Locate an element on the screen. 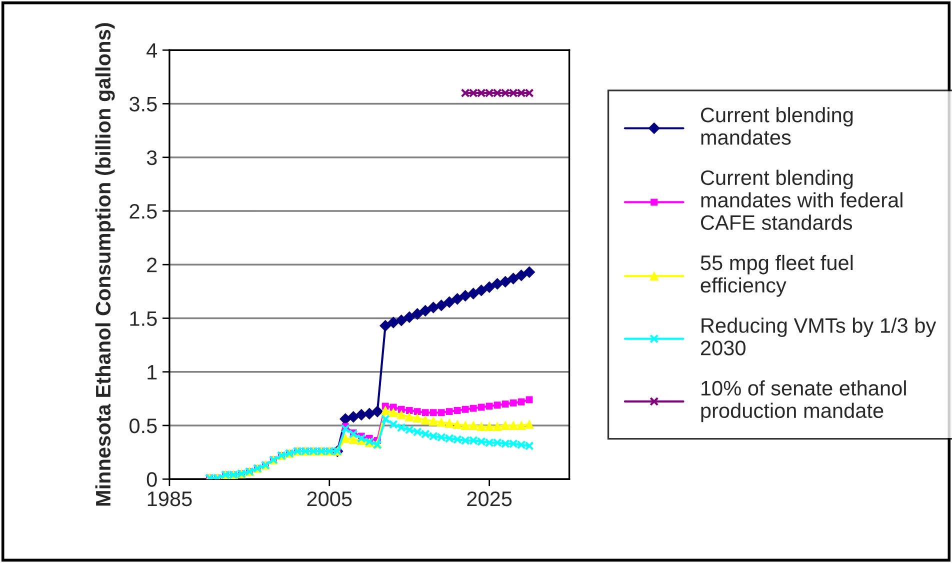 The width and height of the screenshot is (952, 563). y-tick-label: 2 is located at coordinates (152, 265).